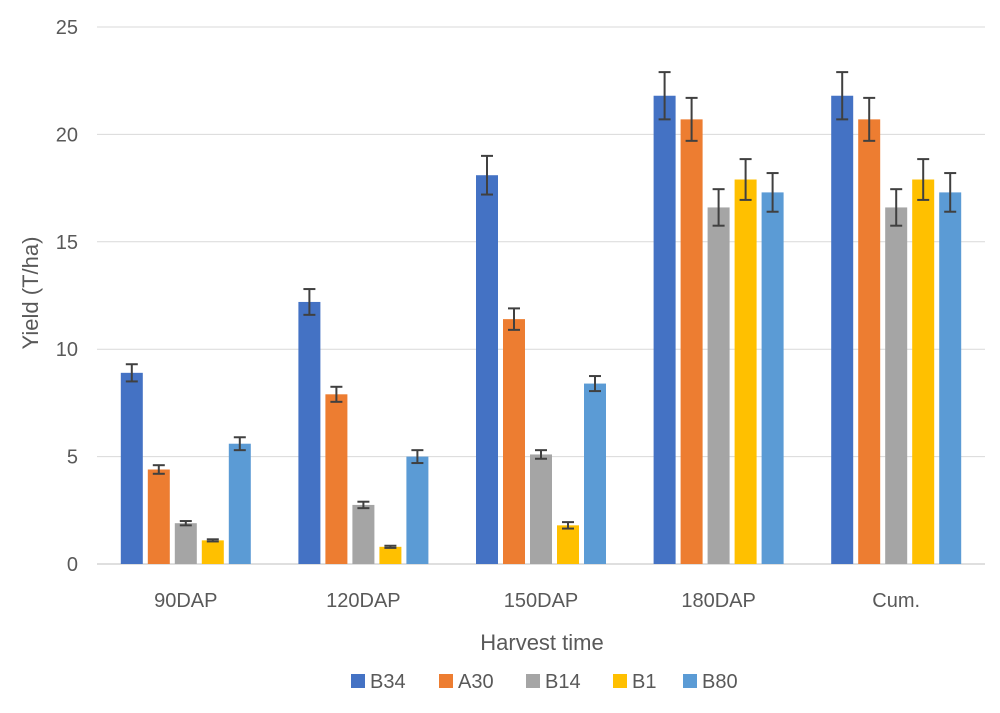  Describe the element at coordinates (869, 119) in the screenshot. I see `error-bar-a30-cum` at that location.